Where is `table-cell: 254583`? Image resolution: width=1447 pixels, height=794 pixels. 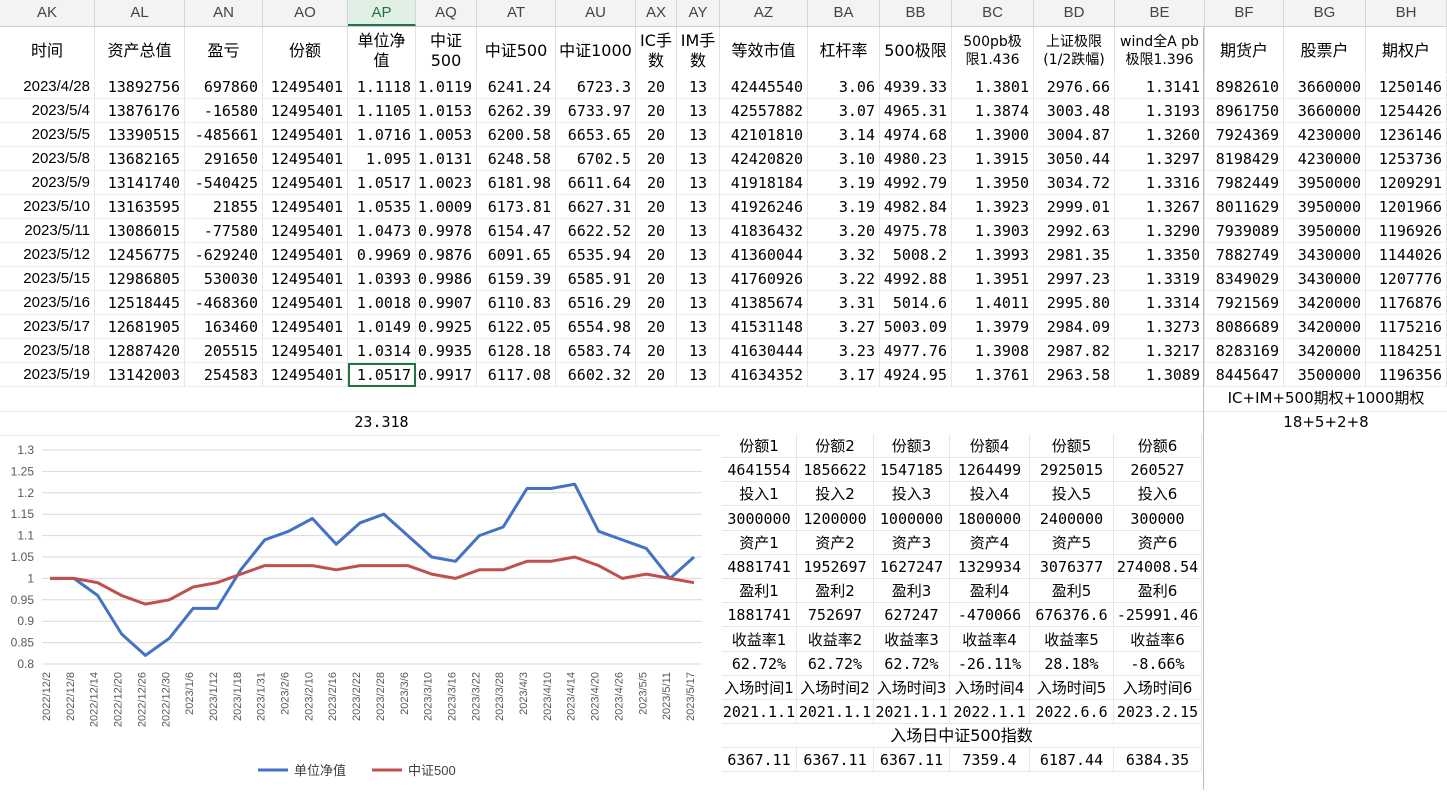
table-cell: 254583 is located at coordinates (224, 375).